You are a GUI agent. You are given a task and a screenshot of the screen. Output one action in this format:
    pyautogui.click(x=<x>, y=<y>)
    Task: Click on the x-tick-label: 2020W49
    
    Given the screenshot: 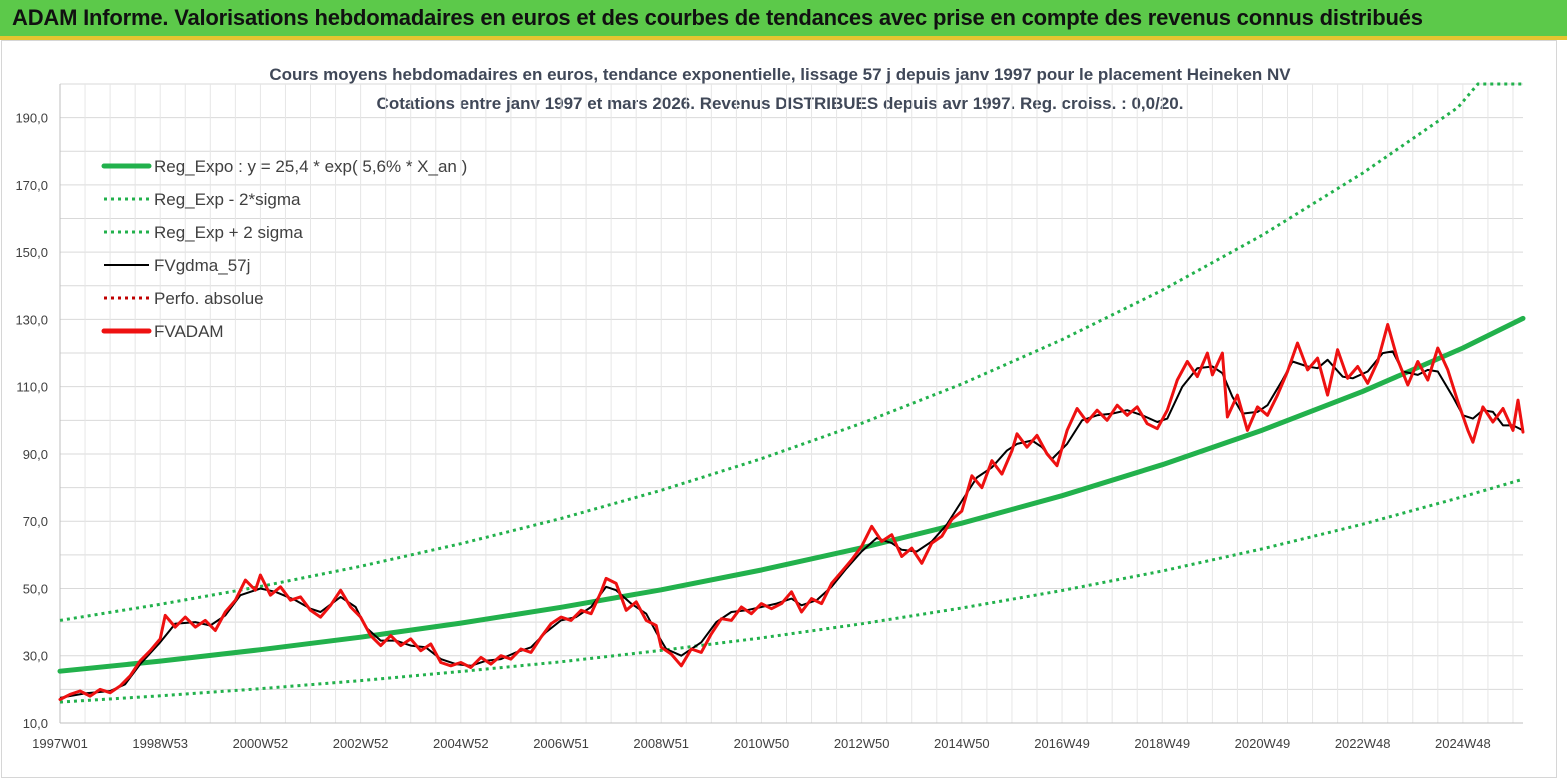 What is the action you would take?
    pyautogui.click(x=1263, y=743)
    